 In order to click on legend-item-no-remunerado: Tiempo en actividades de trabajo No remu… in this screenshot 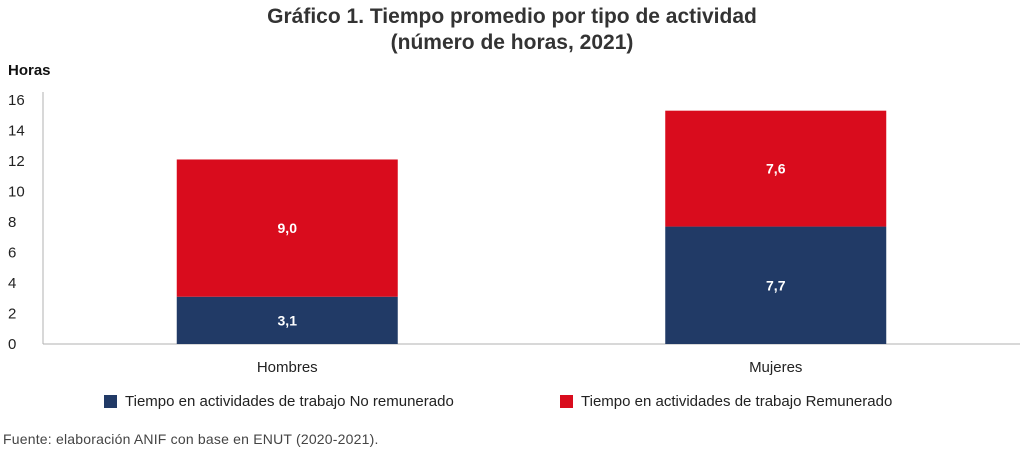, I will do `click(279, 401)`.